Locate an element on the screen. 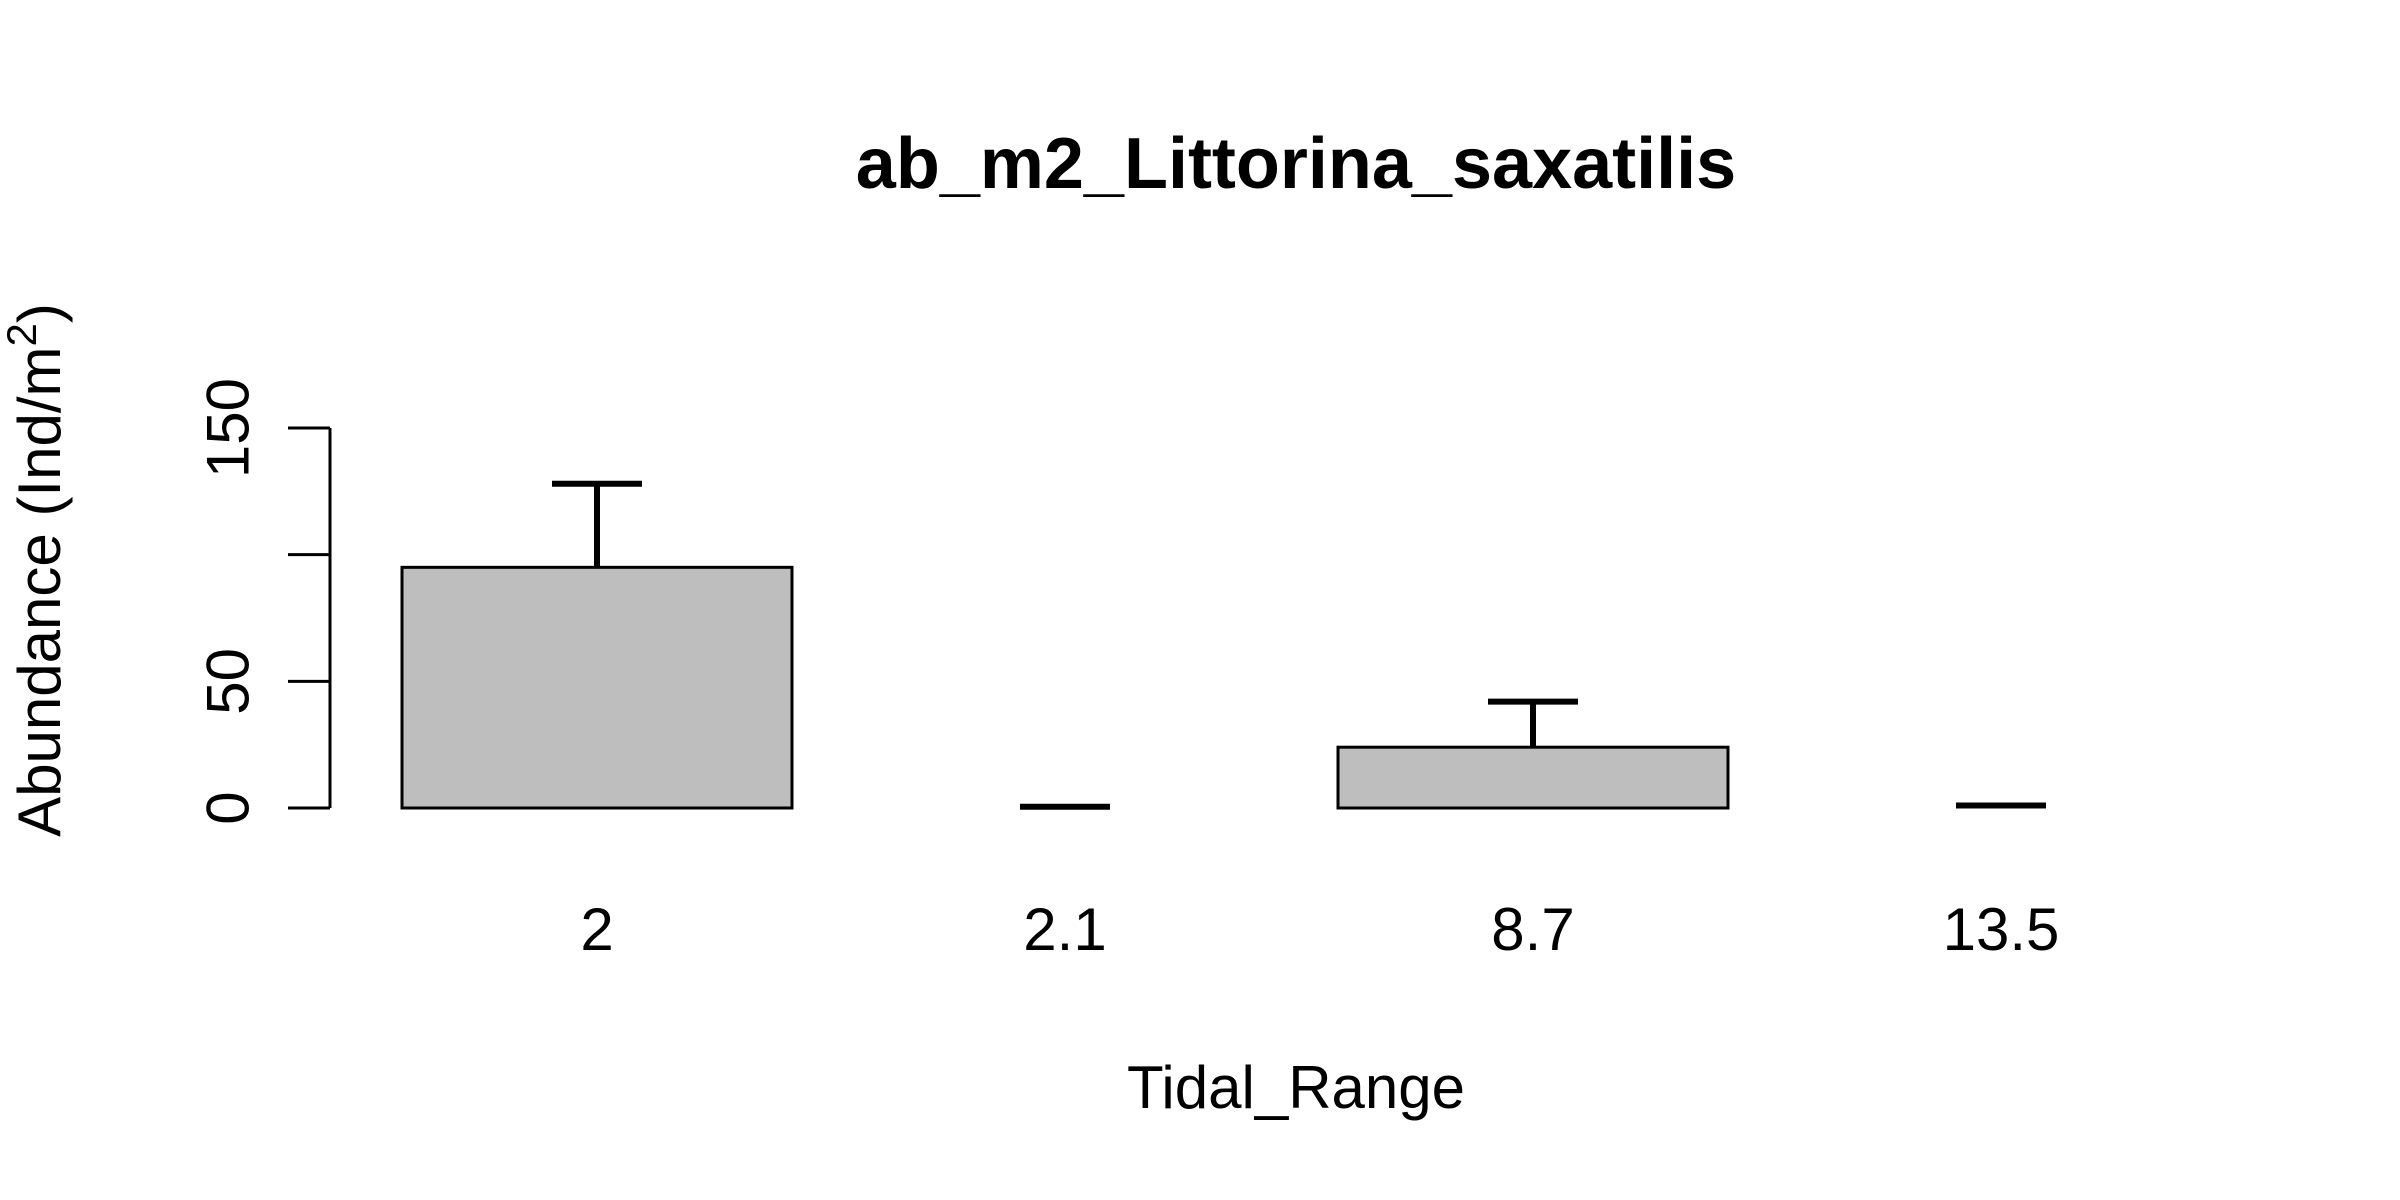 The width and height of the screenshot is (2400, 1200). x-tick-label: 2.1 is located at coordinates (1064, 929).